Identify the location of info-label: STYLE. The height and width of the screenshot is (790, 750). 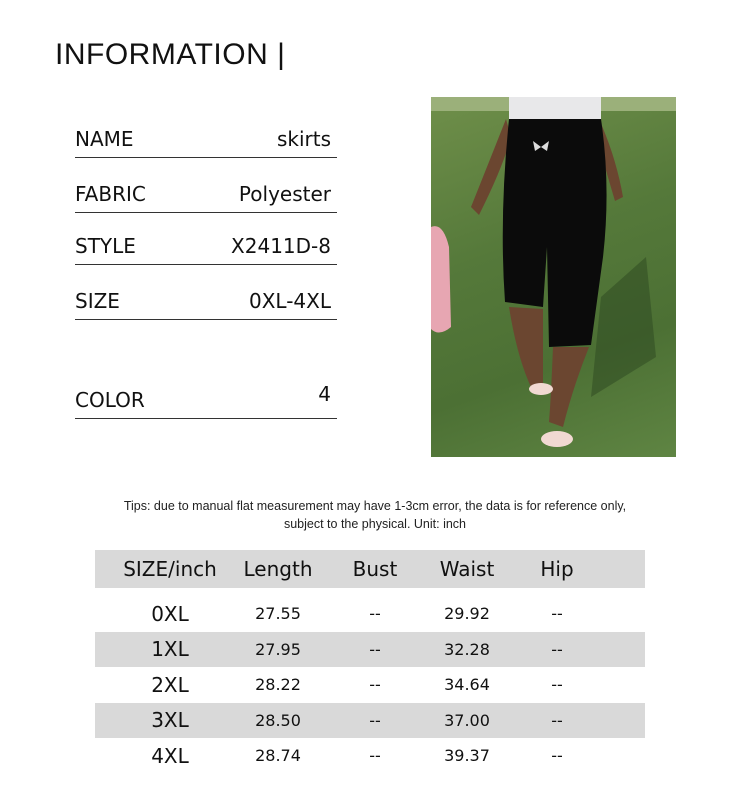
(105, 246).